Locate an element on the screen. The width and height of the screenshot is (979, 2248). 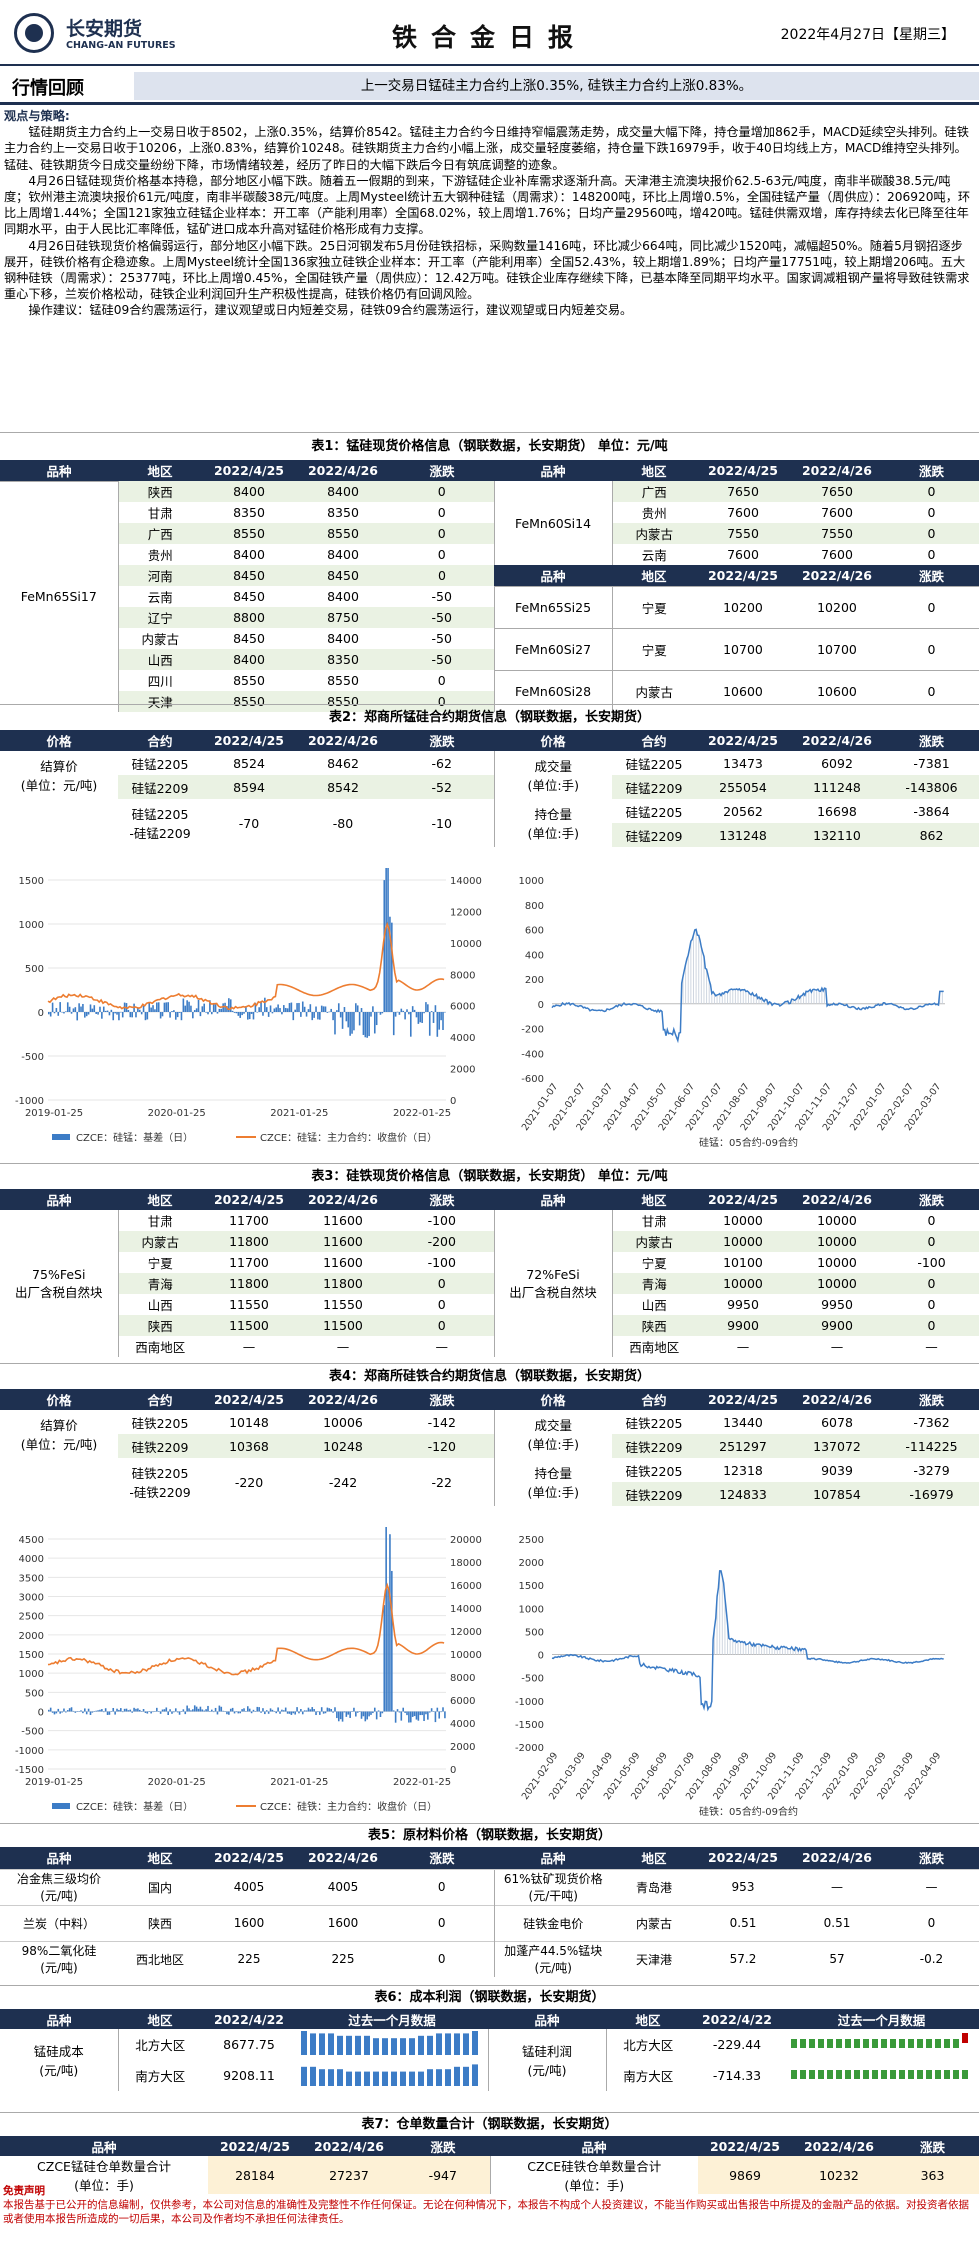
x-tick-label: 2022-01-07 is located at coordinates (868, 1107).